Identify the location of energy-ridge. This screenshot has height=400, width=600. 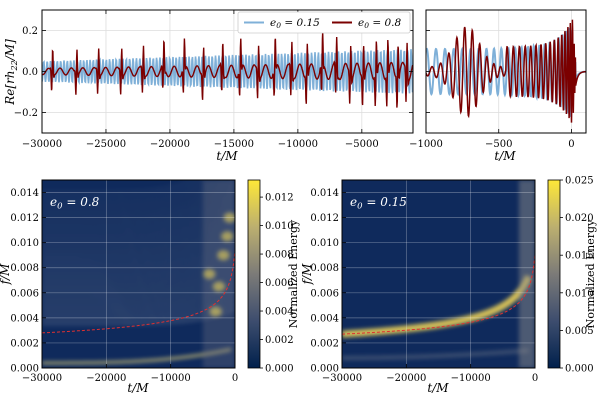
(137, 356).